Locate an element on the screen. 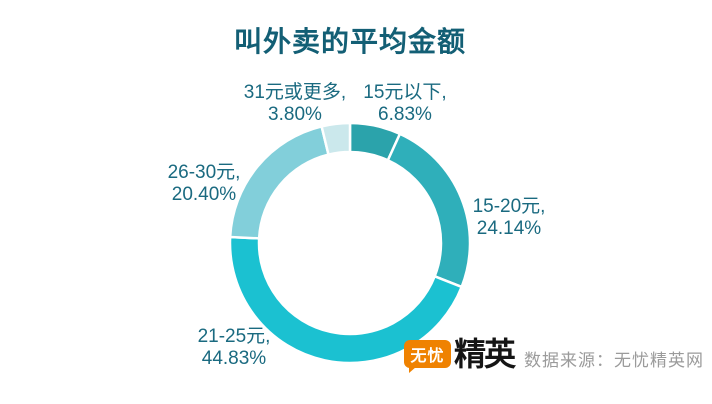 Image resolution: width=712 pixels, height=404 pixels. chart-title: 叫外卖的平均金额 is located at coordinates (350, 41).